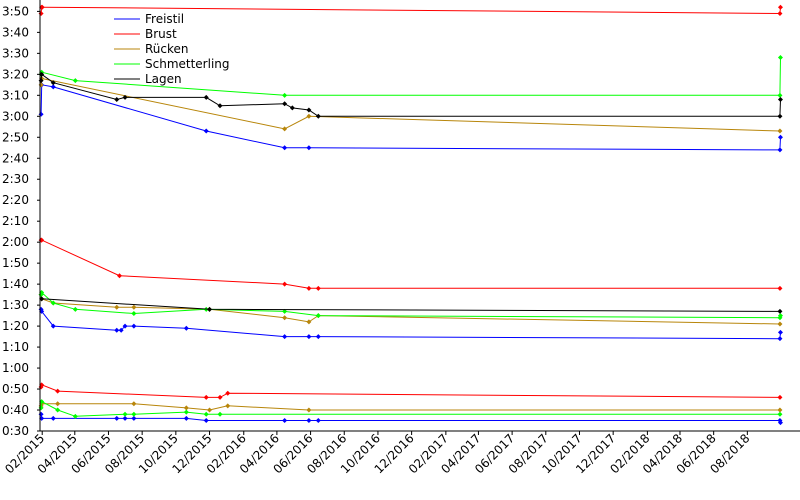  What do you see at coordinates (167, 49) in the screenshot?
I see `legend-label: Rücken` at bounding box center [167, 49].